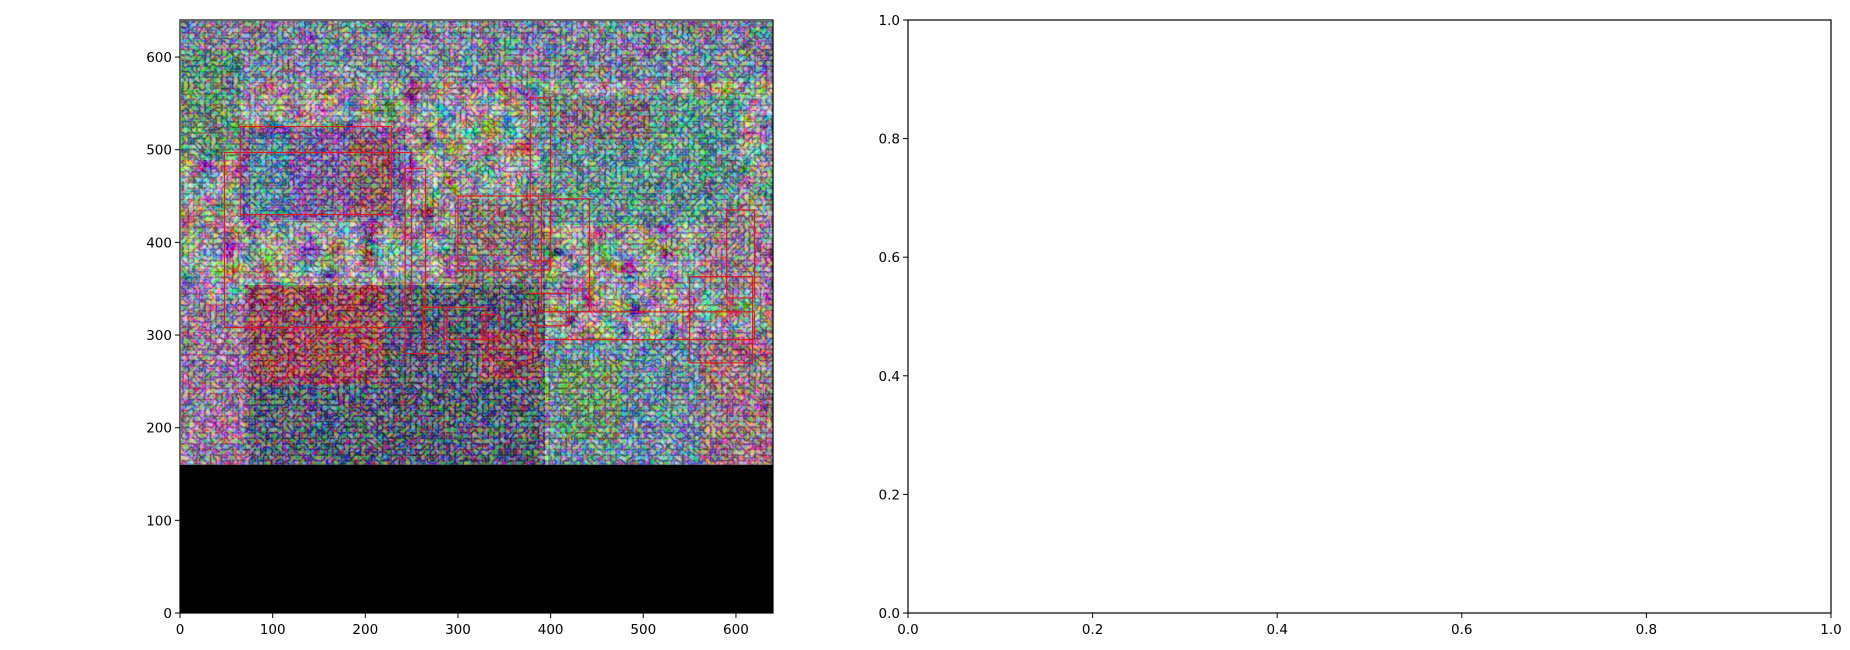 The width and height of the screenshot is (1850, 650). Describe the element at coordinates (889, 258) in the screenshot. I see `empty-axes-y-tick-label: 0.6` at that location.